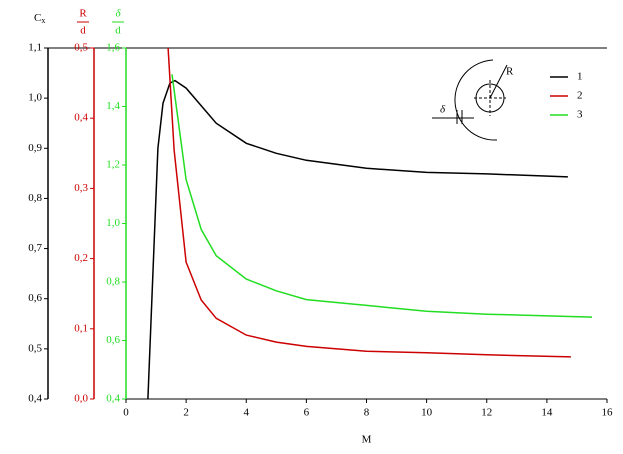  What do you see at coordinates (608, 413) in the screenshot?
I see `x-tick-label: 16` at bounding box center [608, 413].